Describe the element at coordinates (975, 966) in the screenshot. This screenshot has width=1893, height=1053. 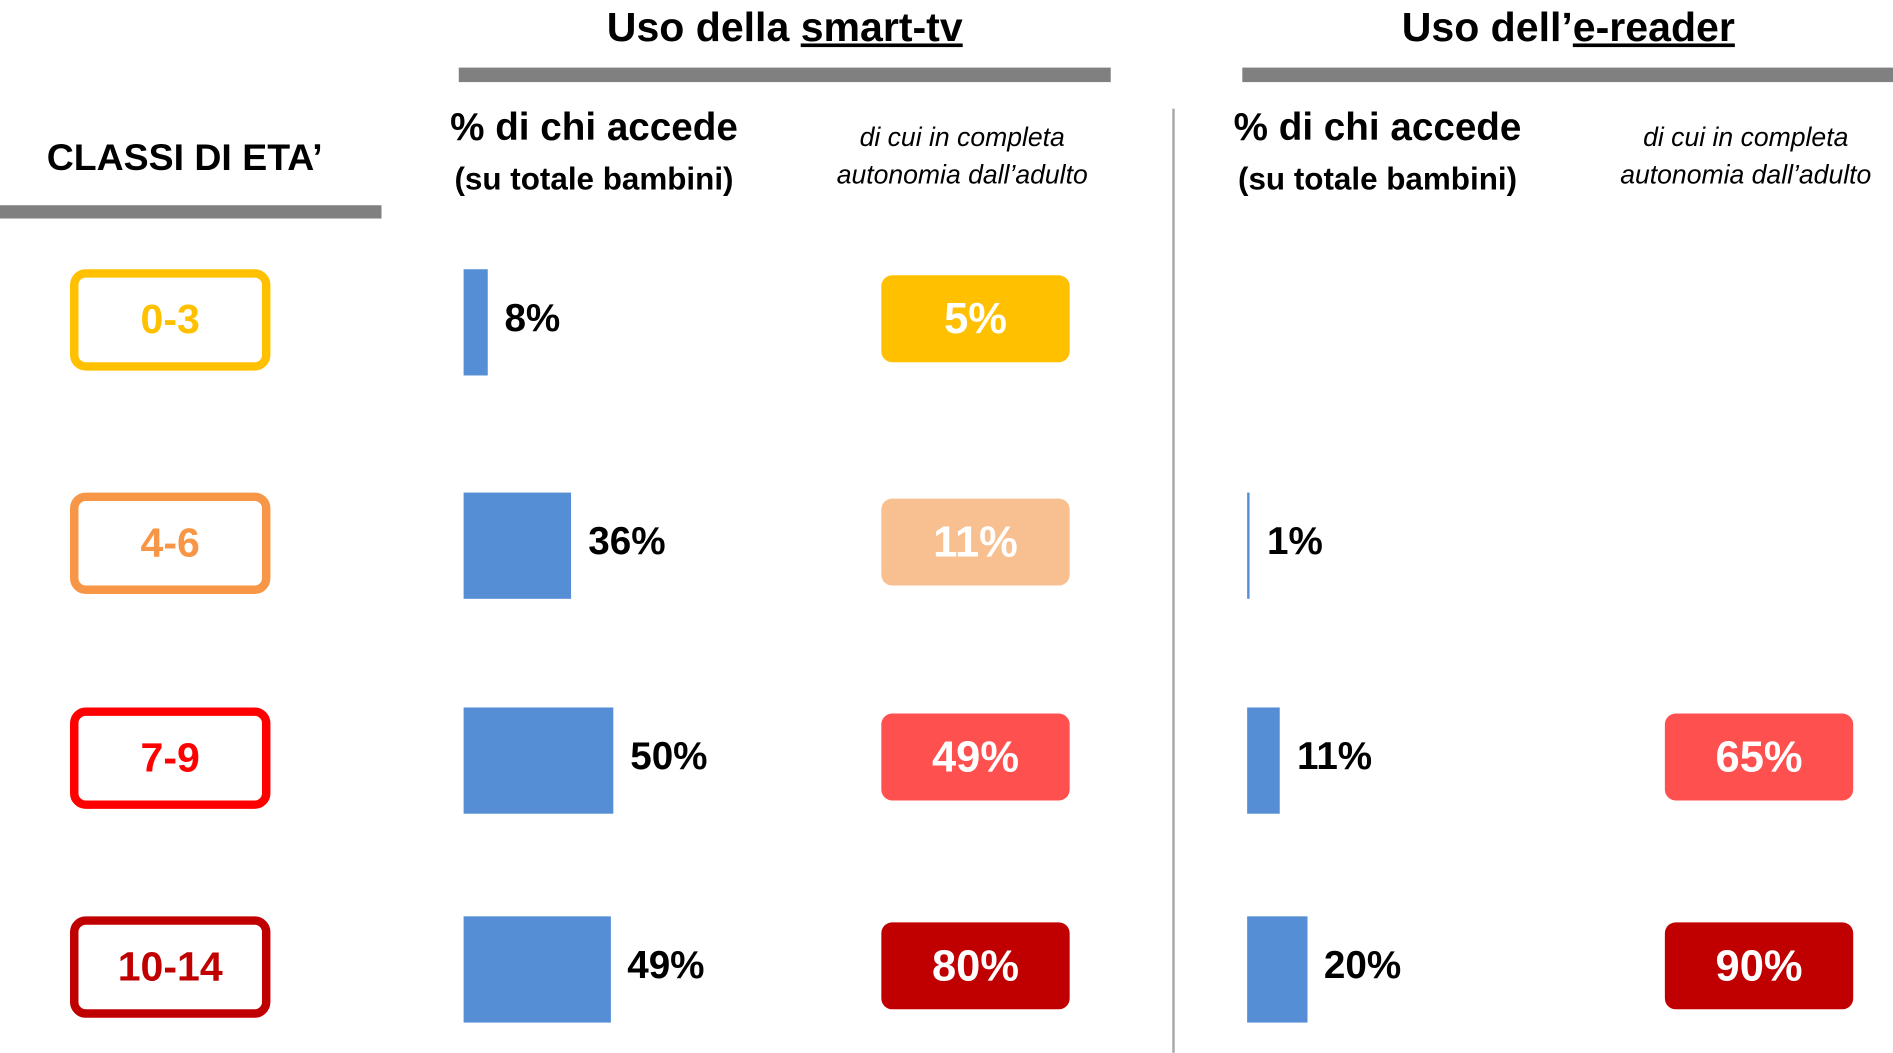
I see `badge: 80%` at that location.